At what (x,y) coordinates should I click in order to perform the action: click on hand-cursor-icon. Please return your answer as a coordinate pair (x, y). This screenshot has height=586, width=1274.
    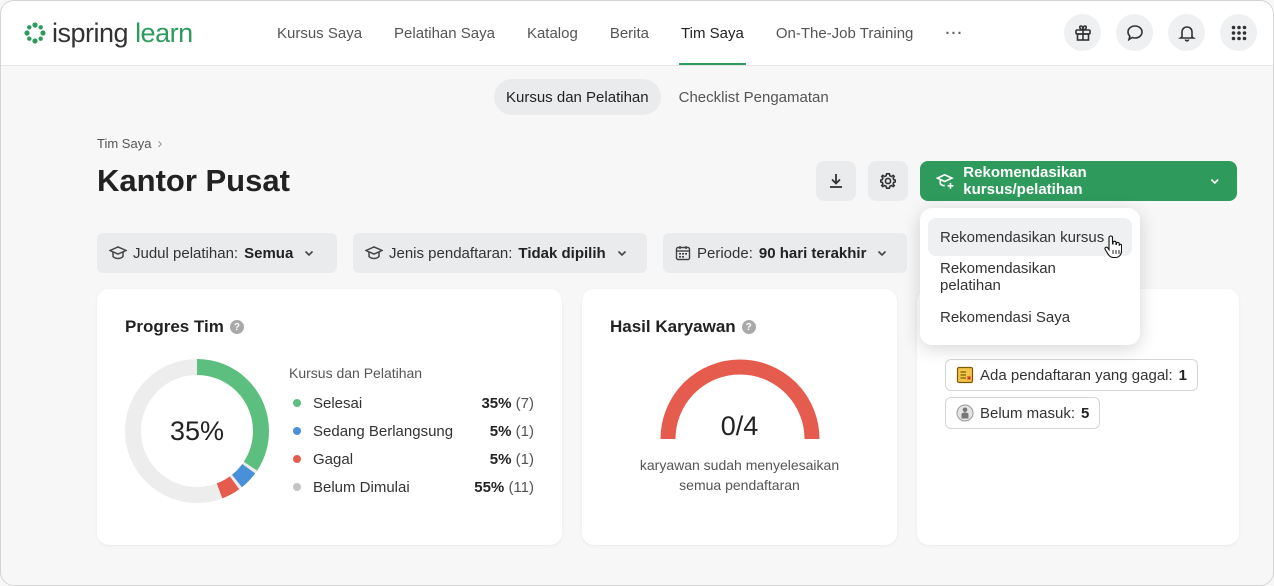
    Looking at the image, I should click on (1113, 247).